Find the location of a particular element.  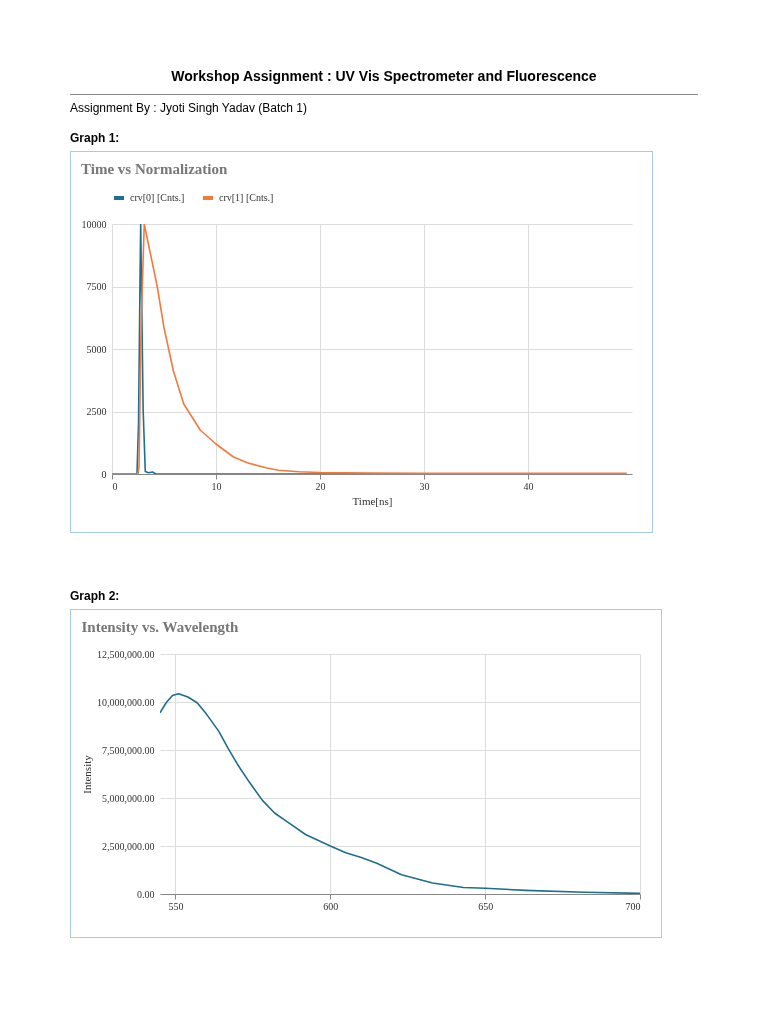

legend-label: crv[1] [Cnts.] is located at coordinates (246, 197).